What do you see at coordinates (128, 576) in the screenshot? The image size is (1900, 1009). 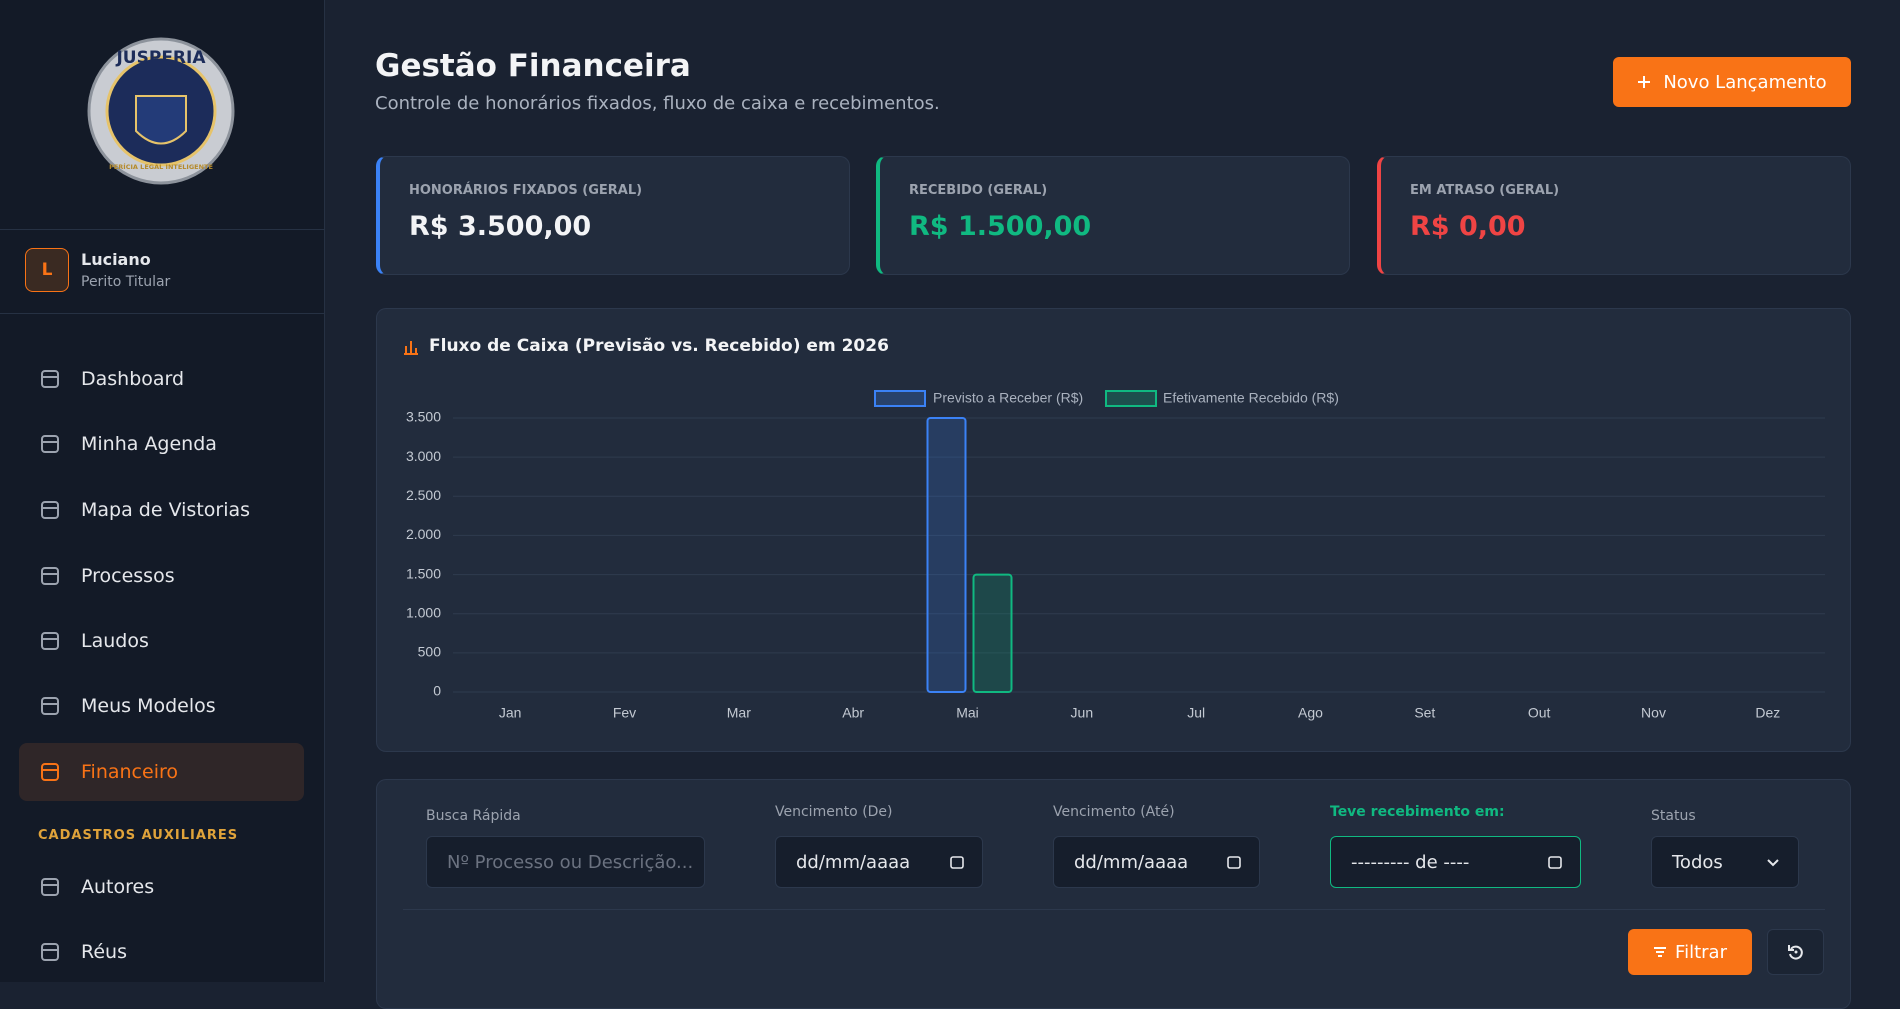 I see `nav-label: Processos` at bounding box center [128, 576].